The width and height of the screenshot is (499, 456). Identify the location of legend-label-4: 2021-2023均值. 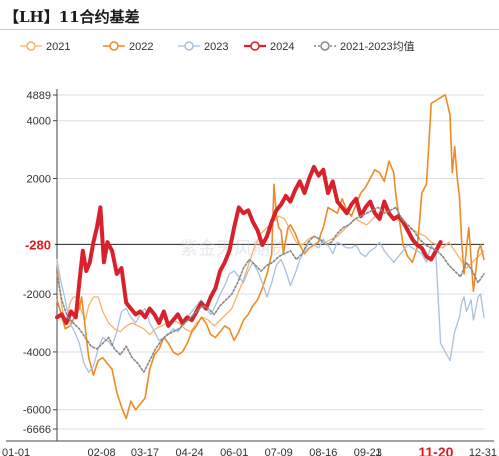
(377, 46).